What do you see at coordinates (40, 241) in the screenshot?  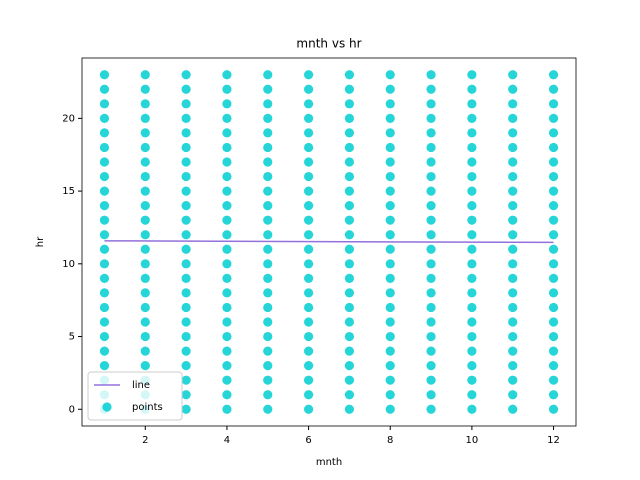 I see `y-axis-label: hr` at bounding box center [40, 241].